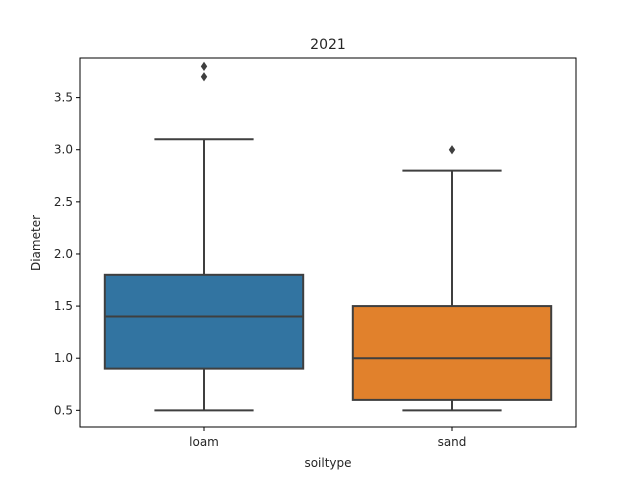  I want to click on chart-title: 2021, so click(328, 45).